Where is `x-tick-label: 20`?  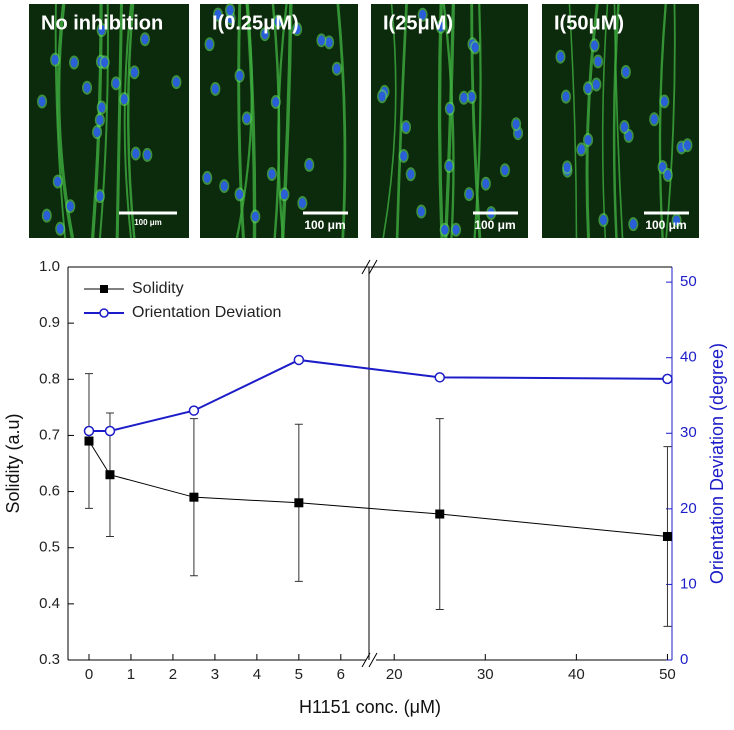
x-tick-label: 20 is located at coordinates (394, 674).